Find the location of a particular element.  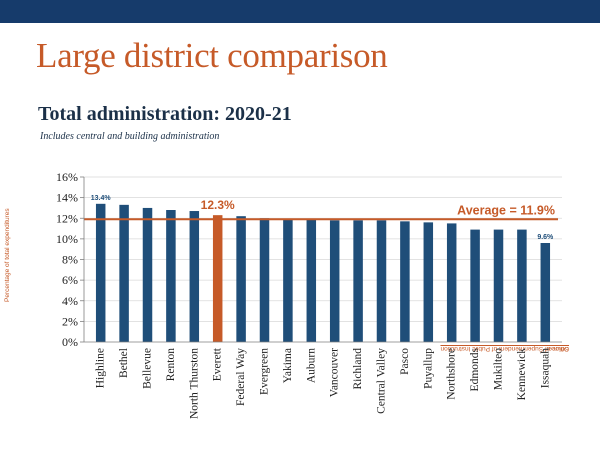

bar-puyallup is located at coordinates (428, 282).